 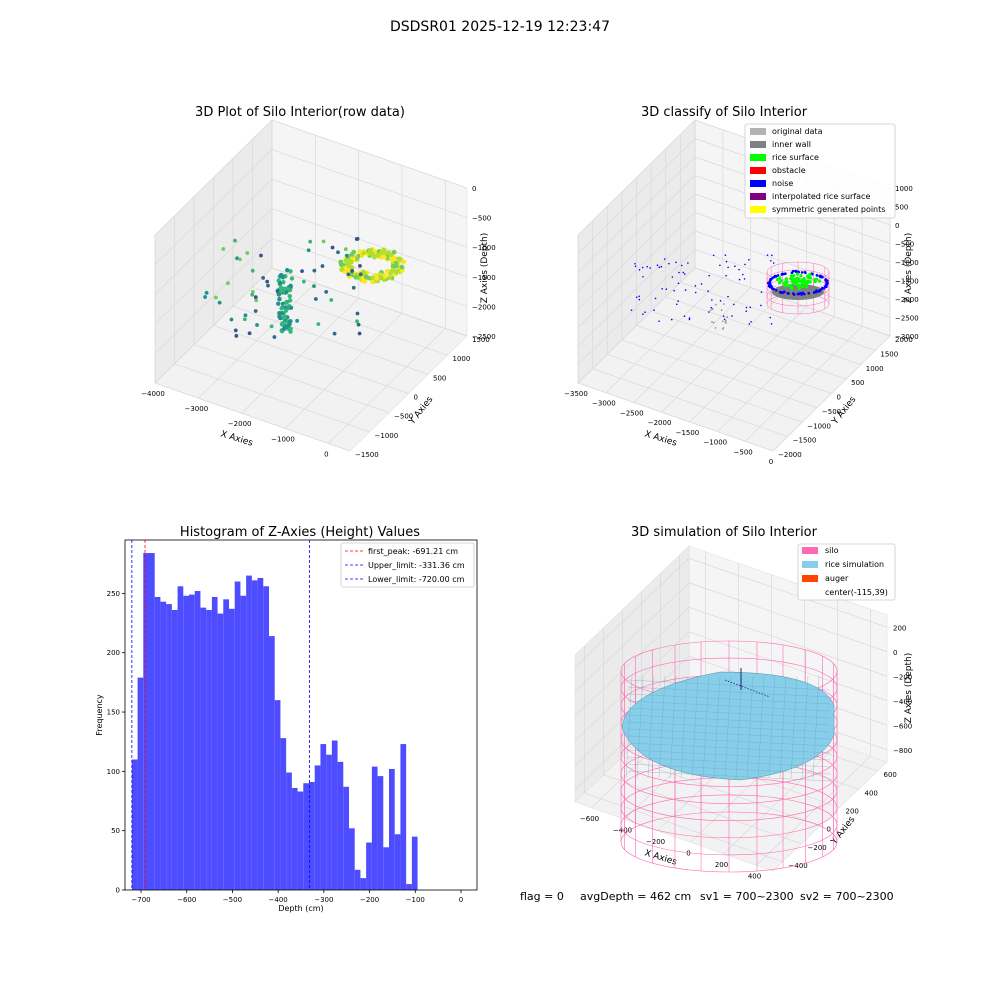 What do you see at coordinates (798, 292) in the screenshot?
I see `inner-wall-points` at bounding box center [798, 292].